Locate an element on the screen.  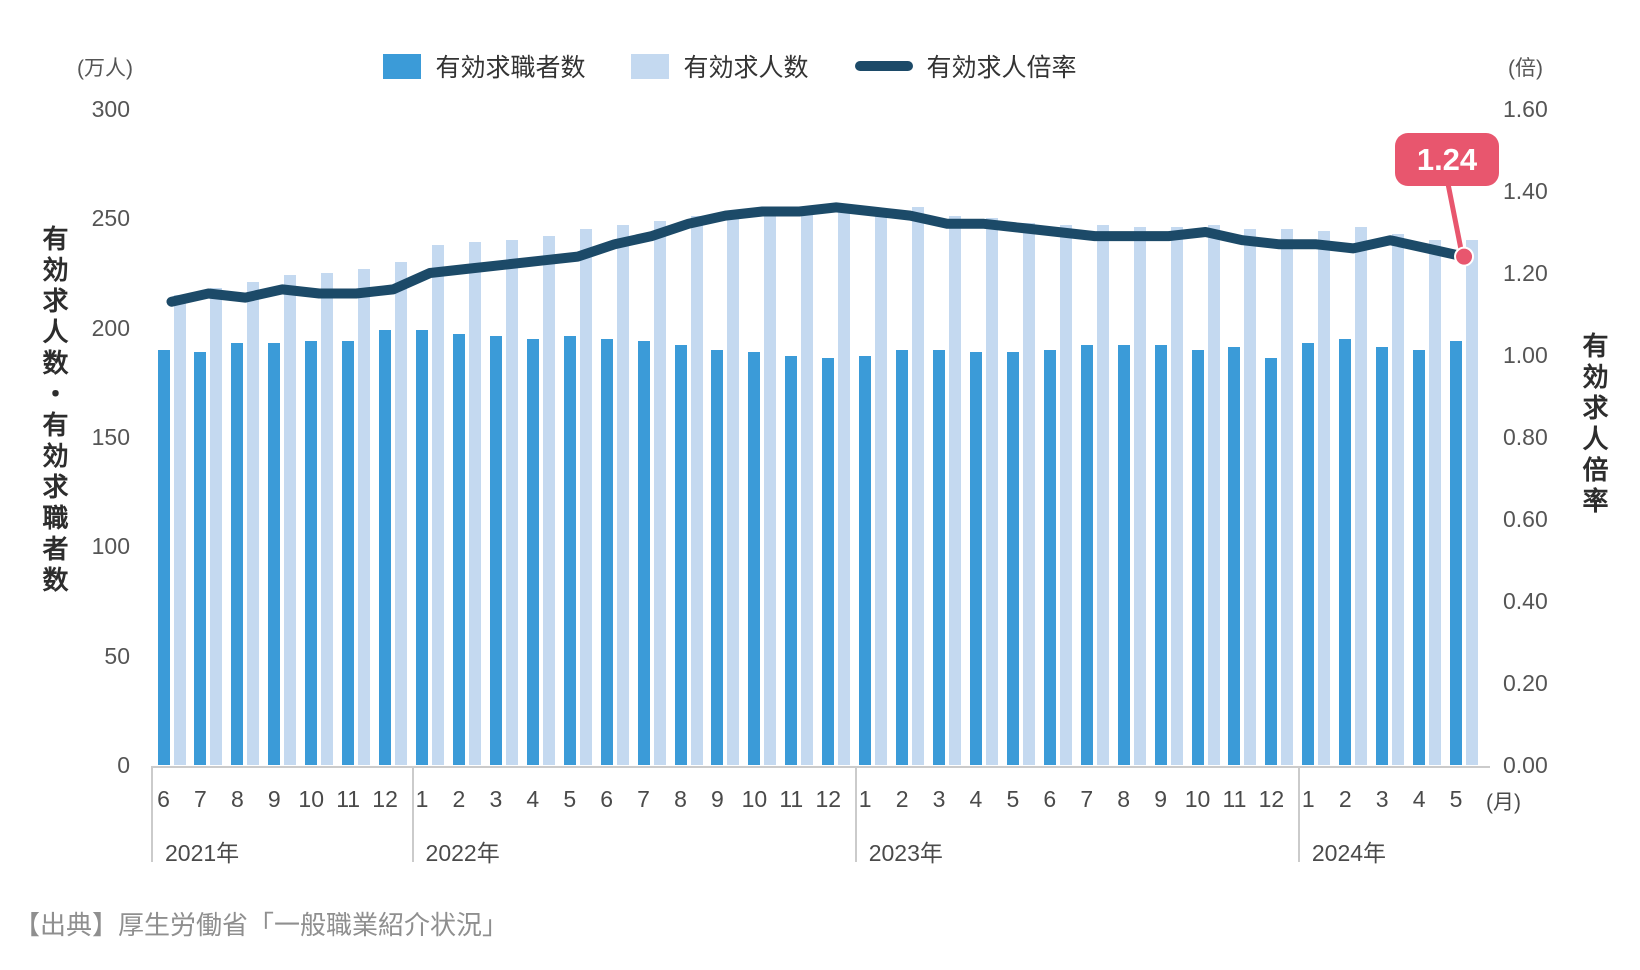
right-axis-tick: 0.00 is located at coordinates (1525, 765).